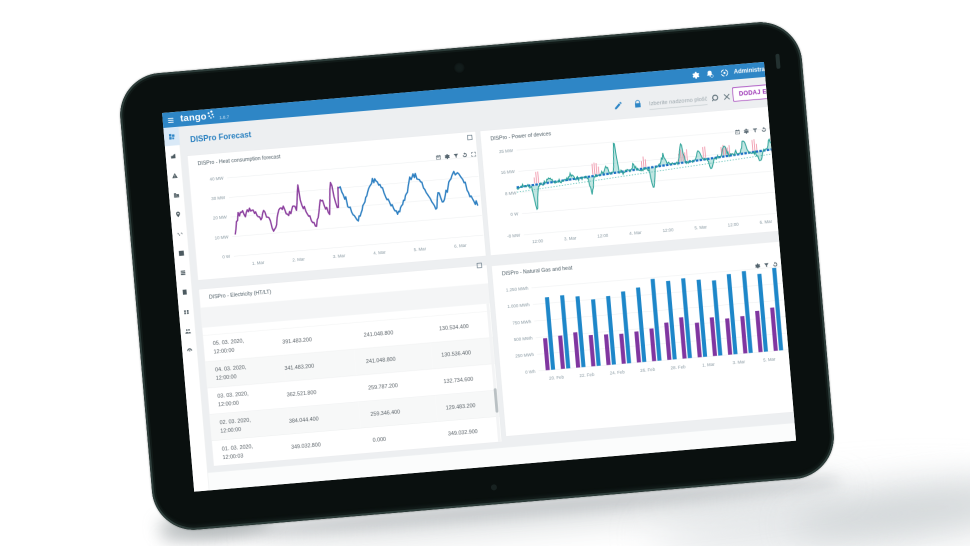  What do you see at coordinates (218, 198) in the screenshot?
I see `svg-text: 30 MW` at bounding box center [218, 198].